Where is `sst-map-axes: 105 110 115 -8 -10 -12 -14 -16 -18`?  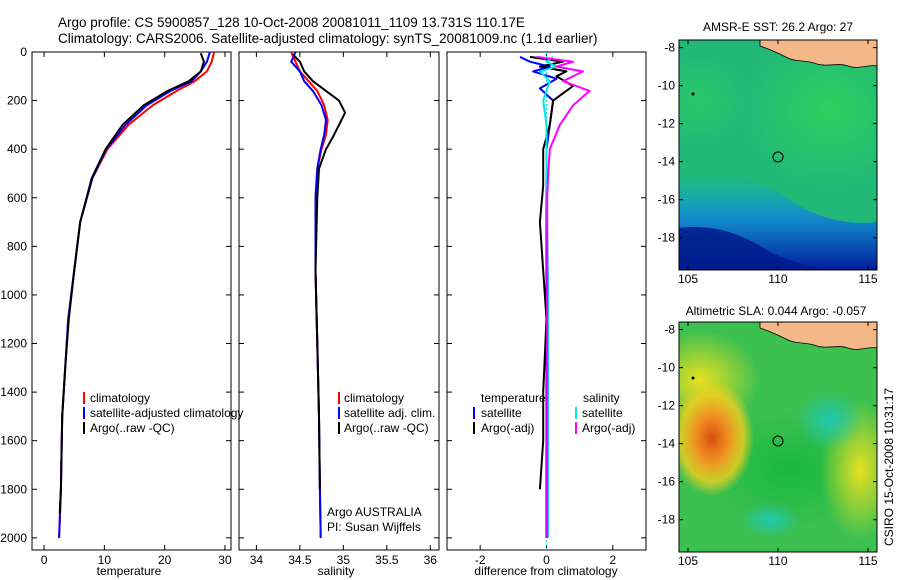 sst-map-axes: 105 110 115 -8 -10 -12 -14 -16 -18 is located at coordinates (768, 163).